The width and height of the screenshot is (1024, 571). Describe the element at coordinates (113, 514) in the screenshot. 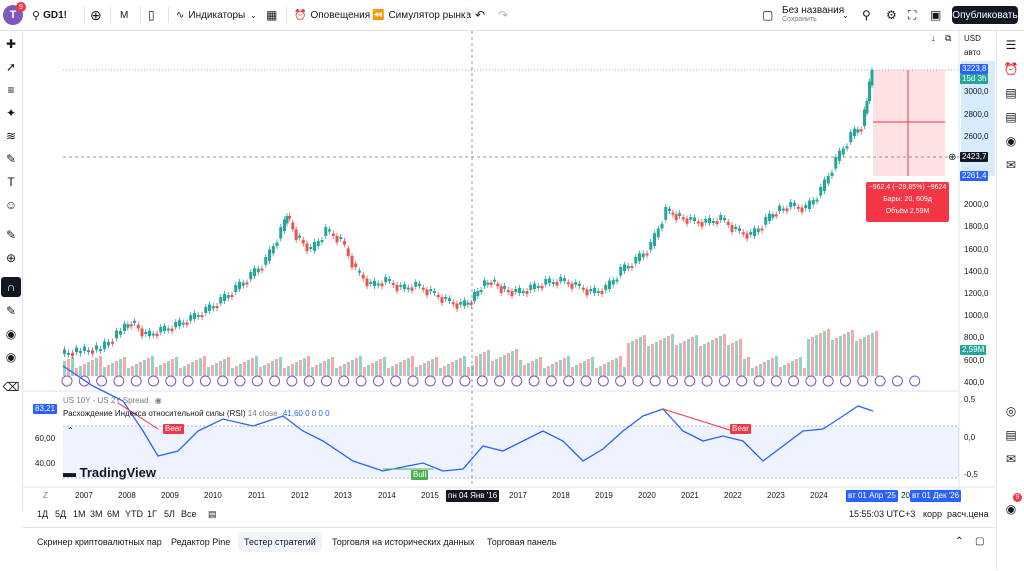

I see `range-6m: 6М` at that location.